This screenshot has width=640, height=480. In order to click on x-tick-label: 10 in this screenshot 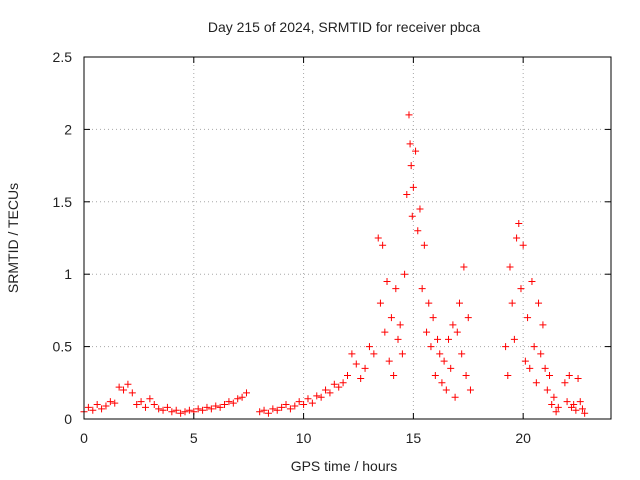, I will do `click(304, 438)`.